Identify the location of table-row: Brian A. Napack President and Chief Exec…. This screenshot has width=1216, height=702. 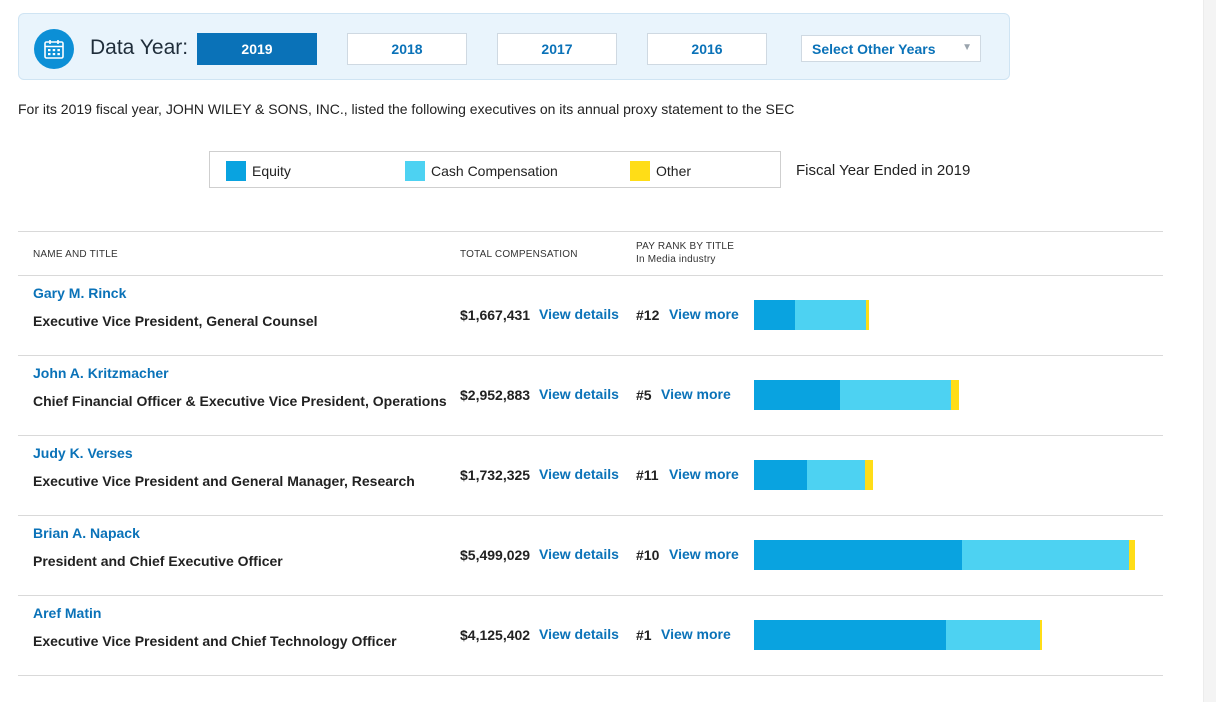
(590, 556).